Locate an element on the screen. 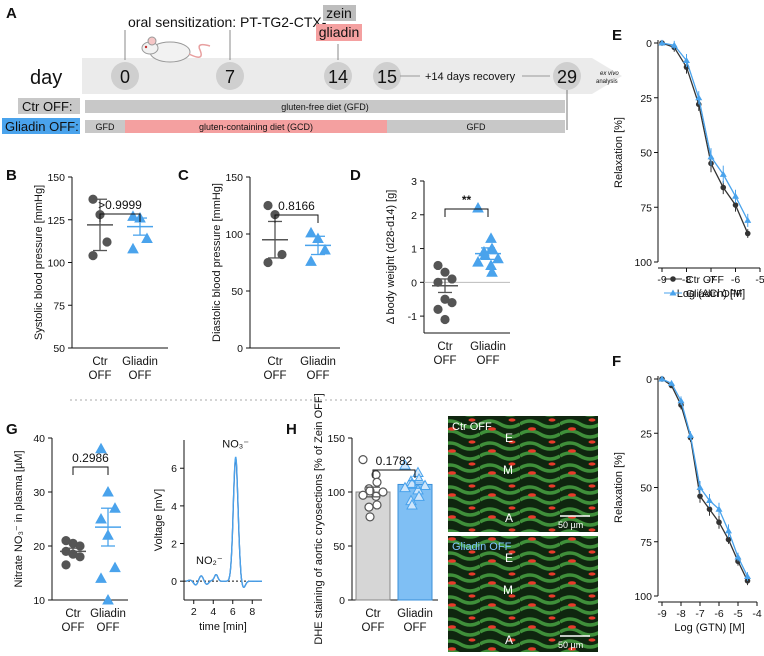  legend-marker is located at coordinates (673, 279).